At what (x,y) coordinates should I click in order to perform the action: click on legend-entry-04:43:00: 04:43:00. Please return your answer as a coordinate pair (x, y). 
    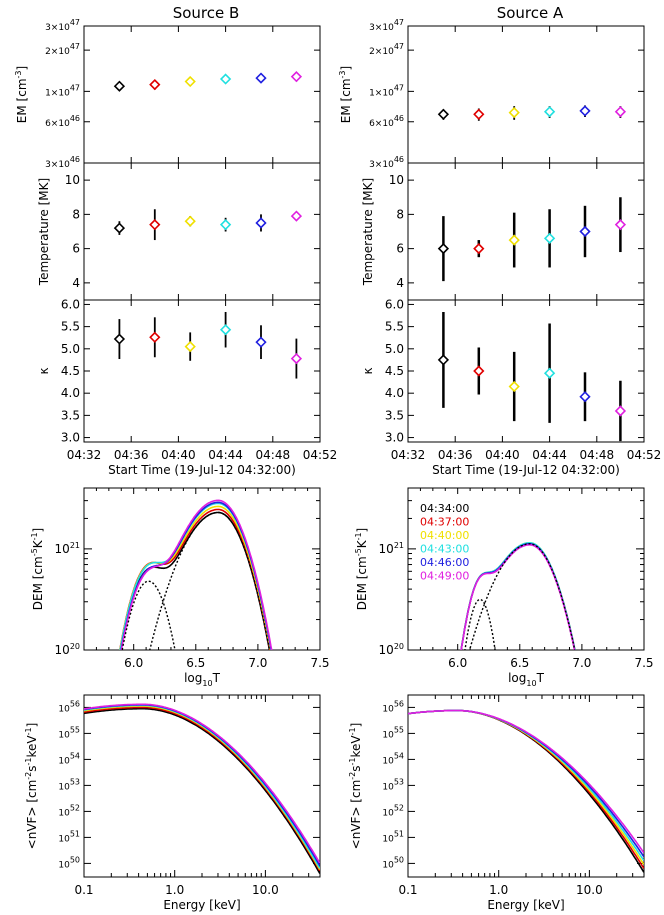
    Looking at the image, I should click on (444, 549).